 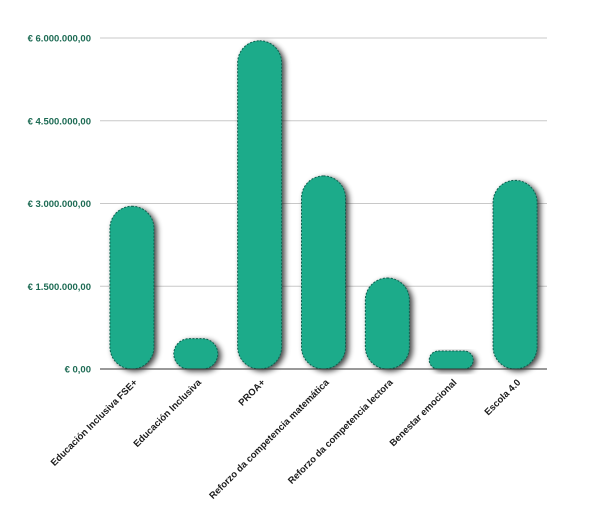 I want to click on x-tick-label: Reforzo da competencia lectora, so click(x=341, y=432).